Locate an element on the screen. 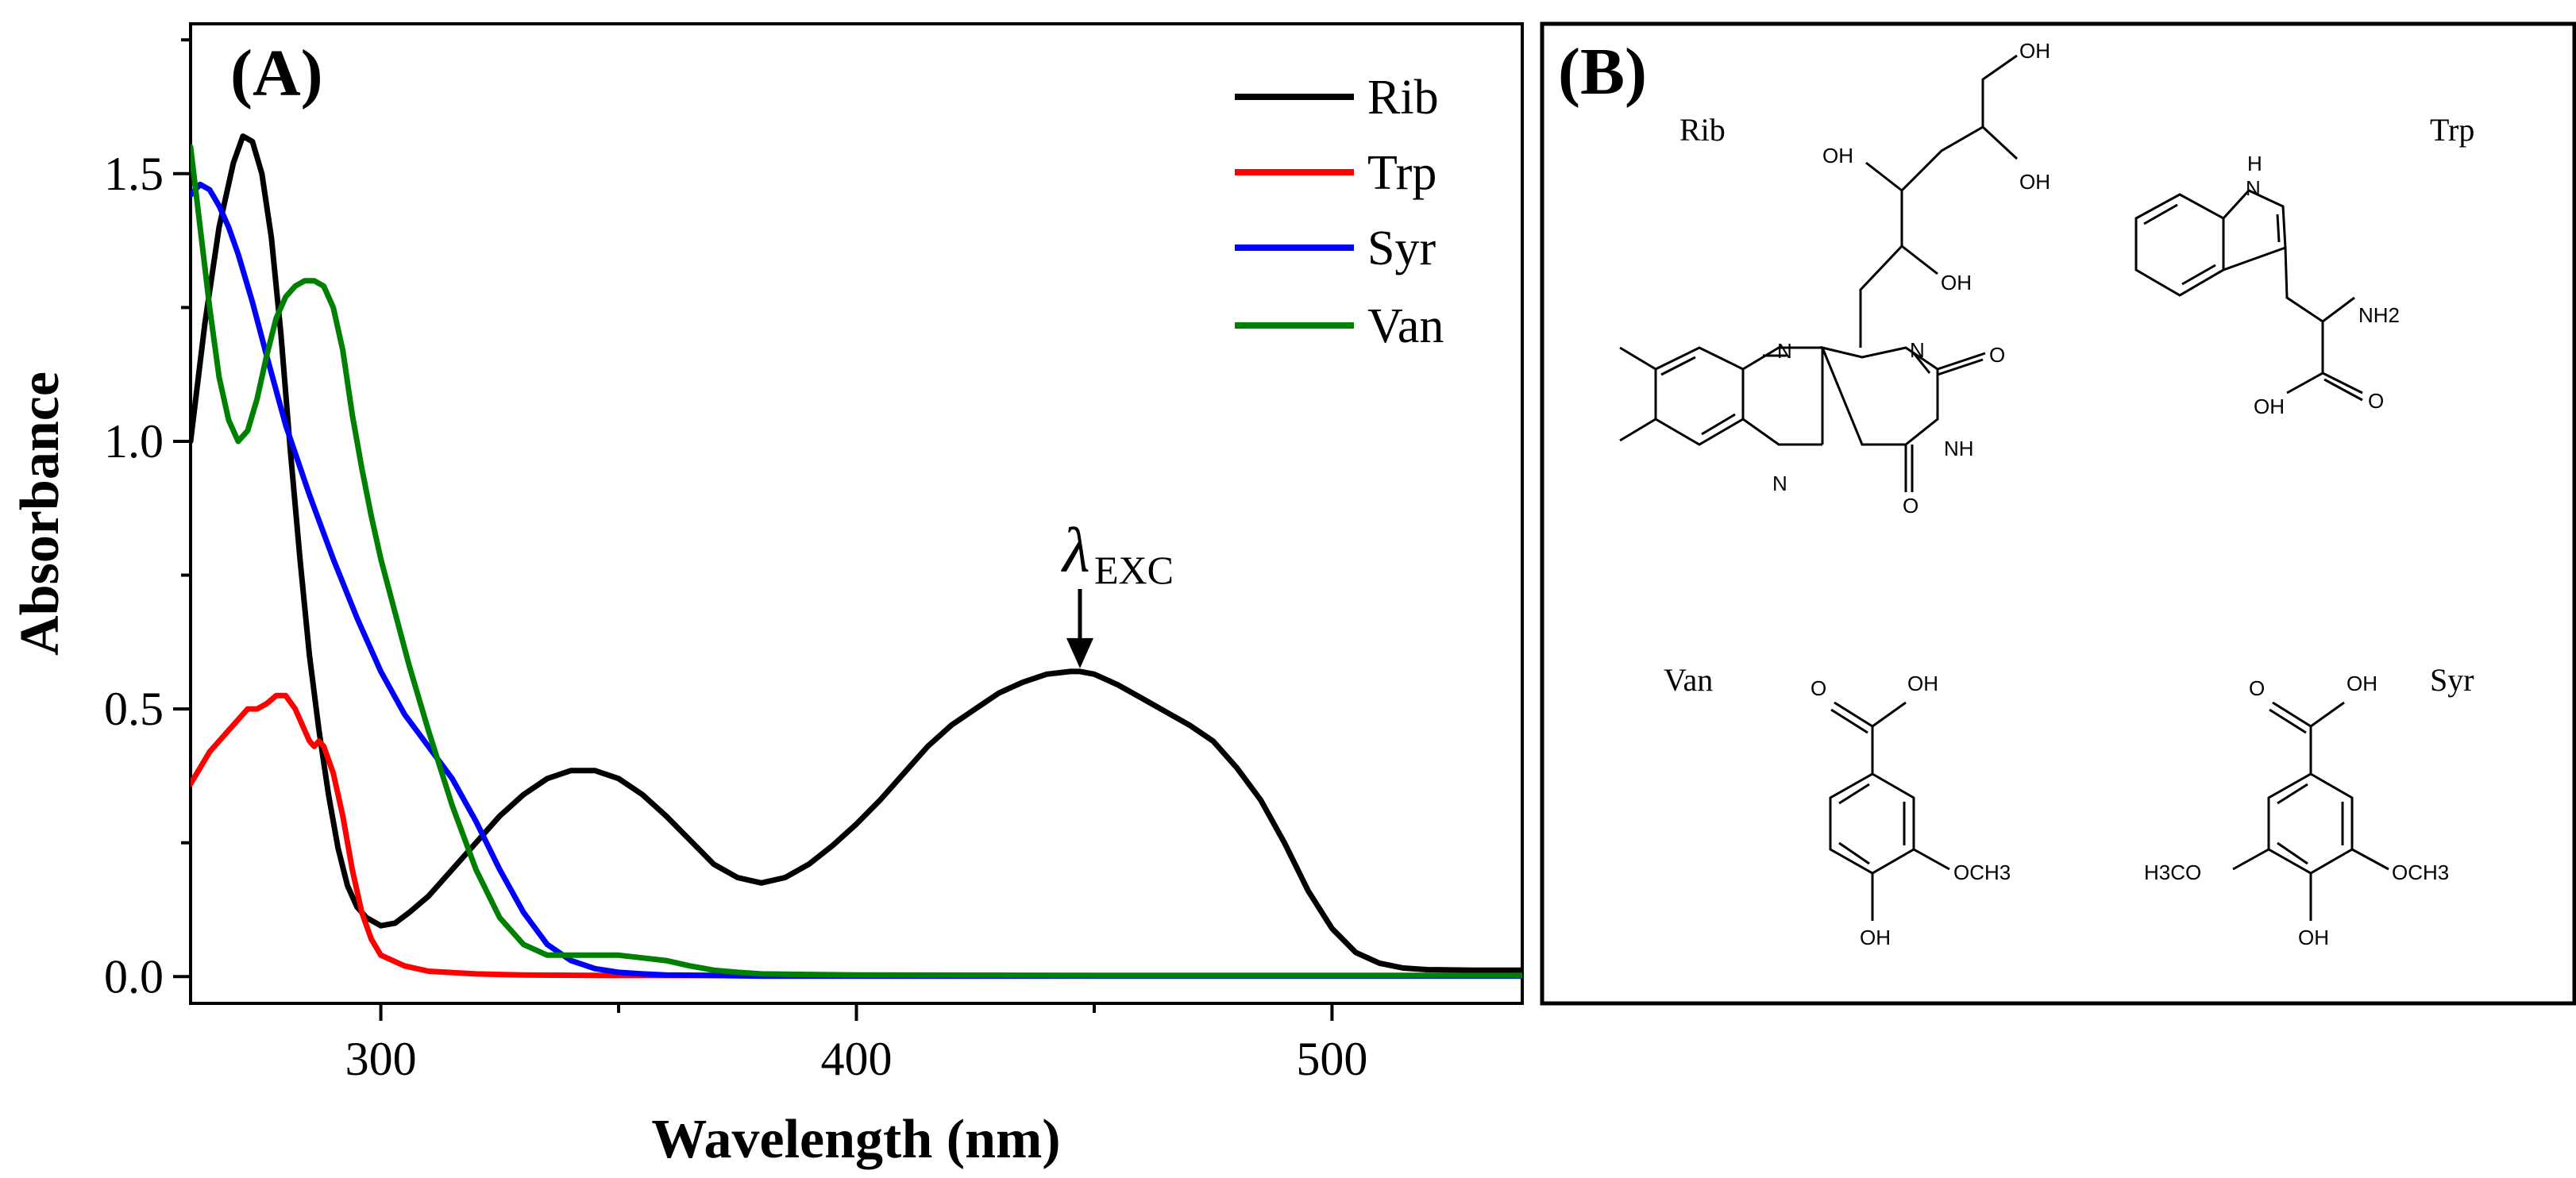 This screenshot has height=1178, width=2576. x-tick-label: 400 is located at coordinates (857, 1059).